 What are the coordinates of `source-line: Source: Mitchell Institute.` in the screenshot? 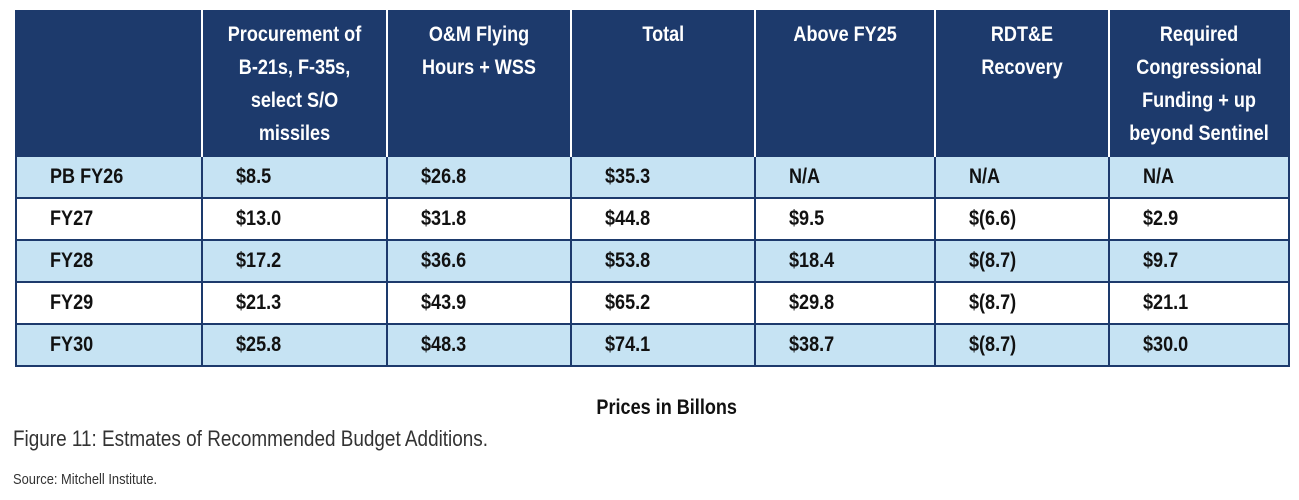 It's located at (85, 479).